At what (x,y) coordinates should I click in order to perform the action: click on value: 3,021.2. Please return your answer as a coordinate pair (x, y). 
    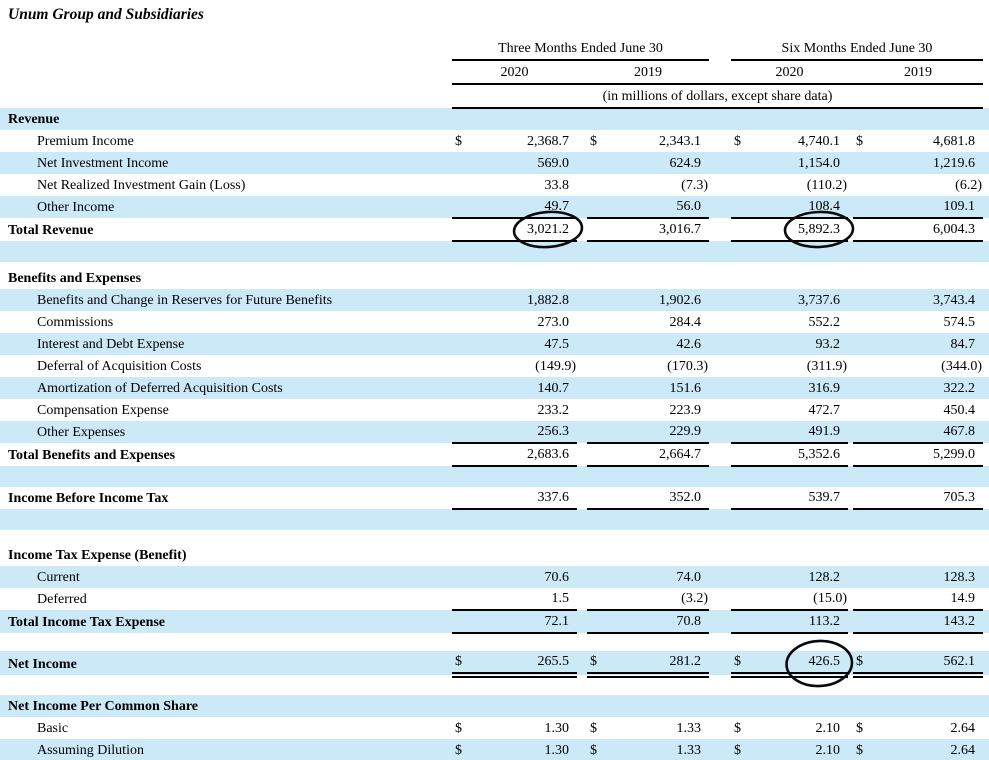
    Looking at the image, I should click on (548, 229).